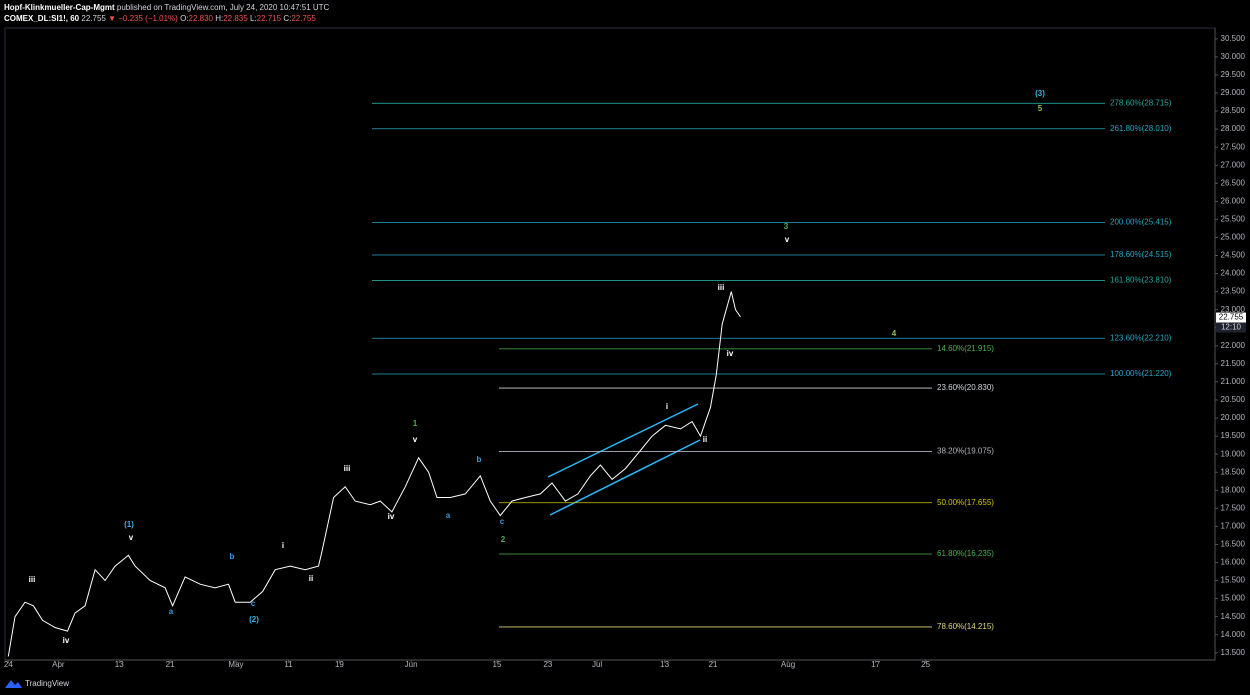 The width and height of the screenshot is (1250, 695). What do you see at coordinates (339, 664) in the screenshot?
I see `x-tick-label: 19` at bounding box center [339, 664].